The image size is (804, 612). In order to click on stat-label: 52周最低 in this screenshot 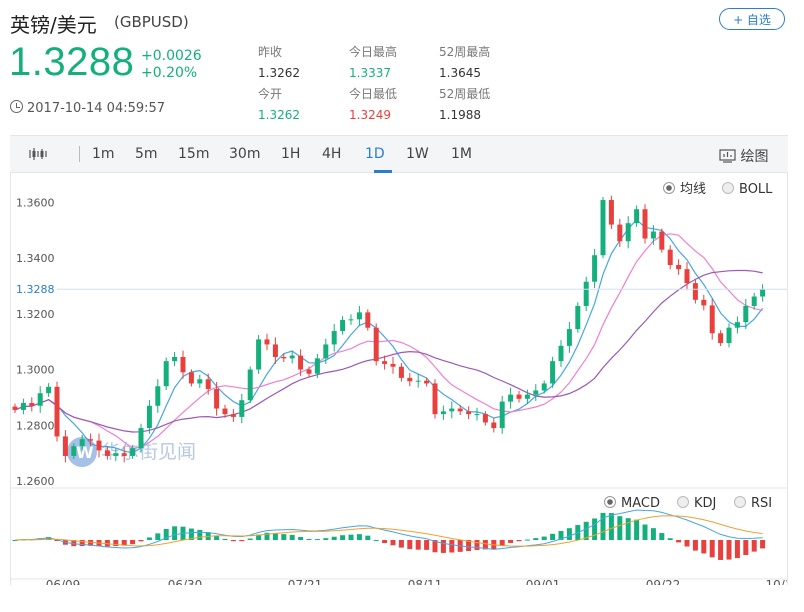, I will do `click(465, 94)`.